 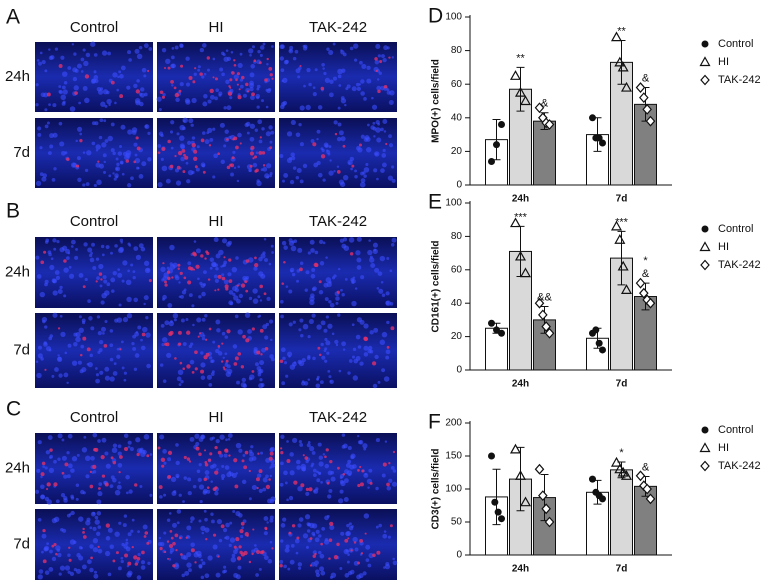 What do you see at coordinates (705, 61) in the screenshot?
I see `legend-marker` at bounding box center [705, 61].